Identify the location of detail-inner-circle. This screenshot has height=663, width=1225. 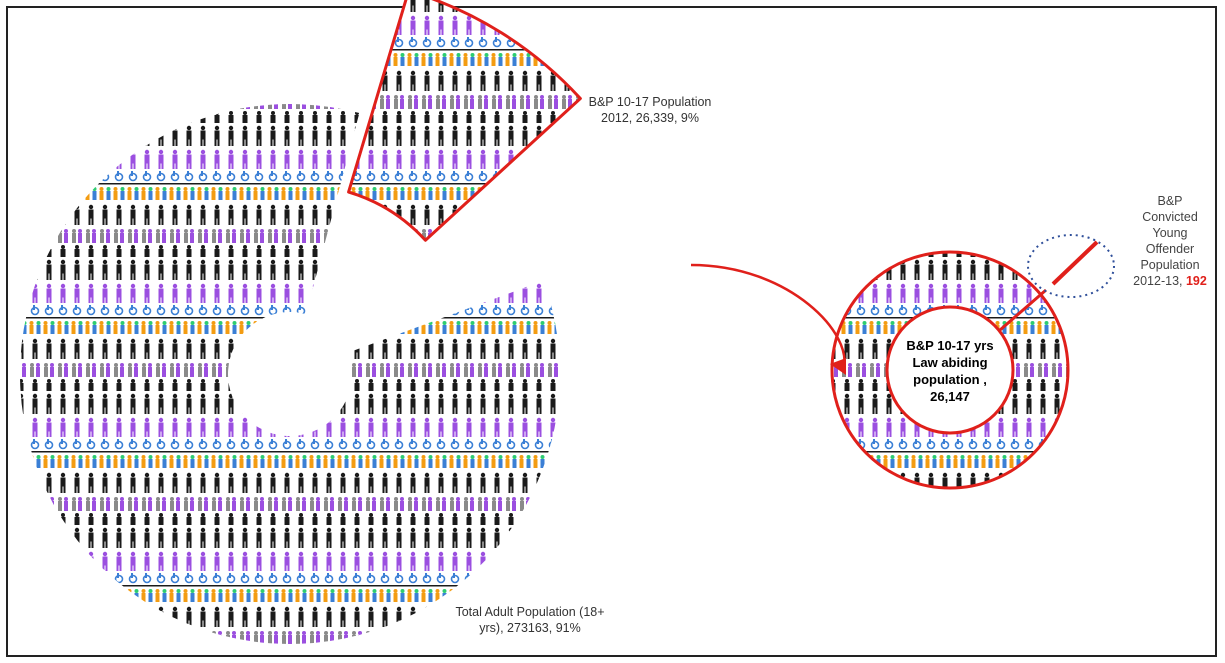
(950, 370).